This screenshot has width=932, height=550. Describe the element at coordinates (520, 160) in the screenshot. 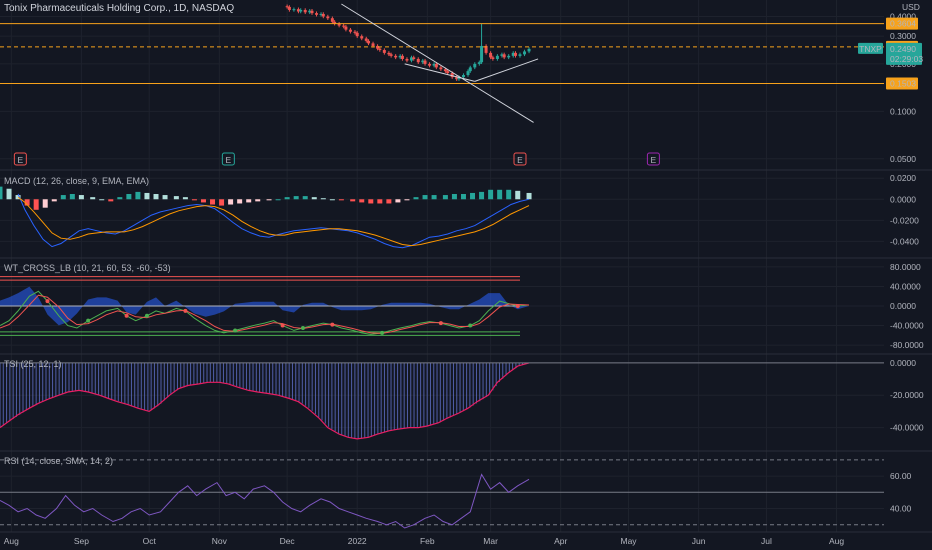

I see `earnings-marker-label-2: E` at that location.